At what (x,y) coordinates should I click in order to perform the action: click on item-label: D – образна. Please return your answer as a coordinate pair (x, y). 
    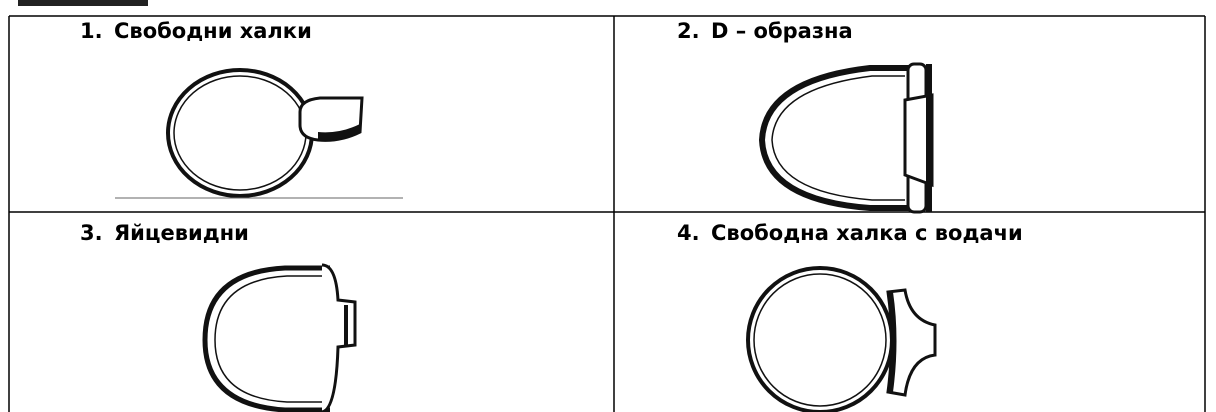
    Looking at the image, I should click on (782, 31).